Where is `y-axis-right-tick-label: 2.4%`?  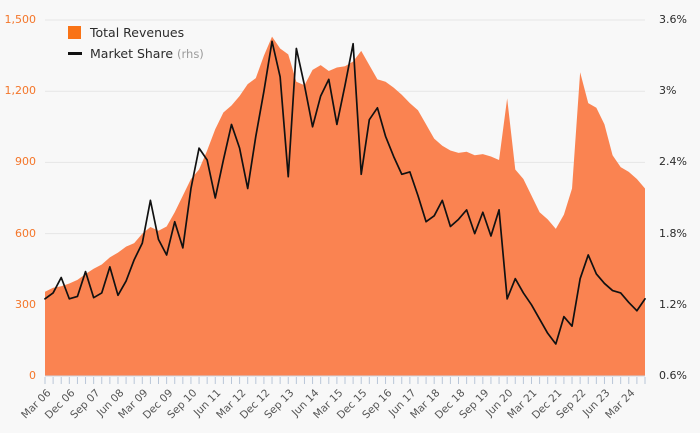 y-axis-right-tick-label: 2.4% is located at coordinates (673, 162).